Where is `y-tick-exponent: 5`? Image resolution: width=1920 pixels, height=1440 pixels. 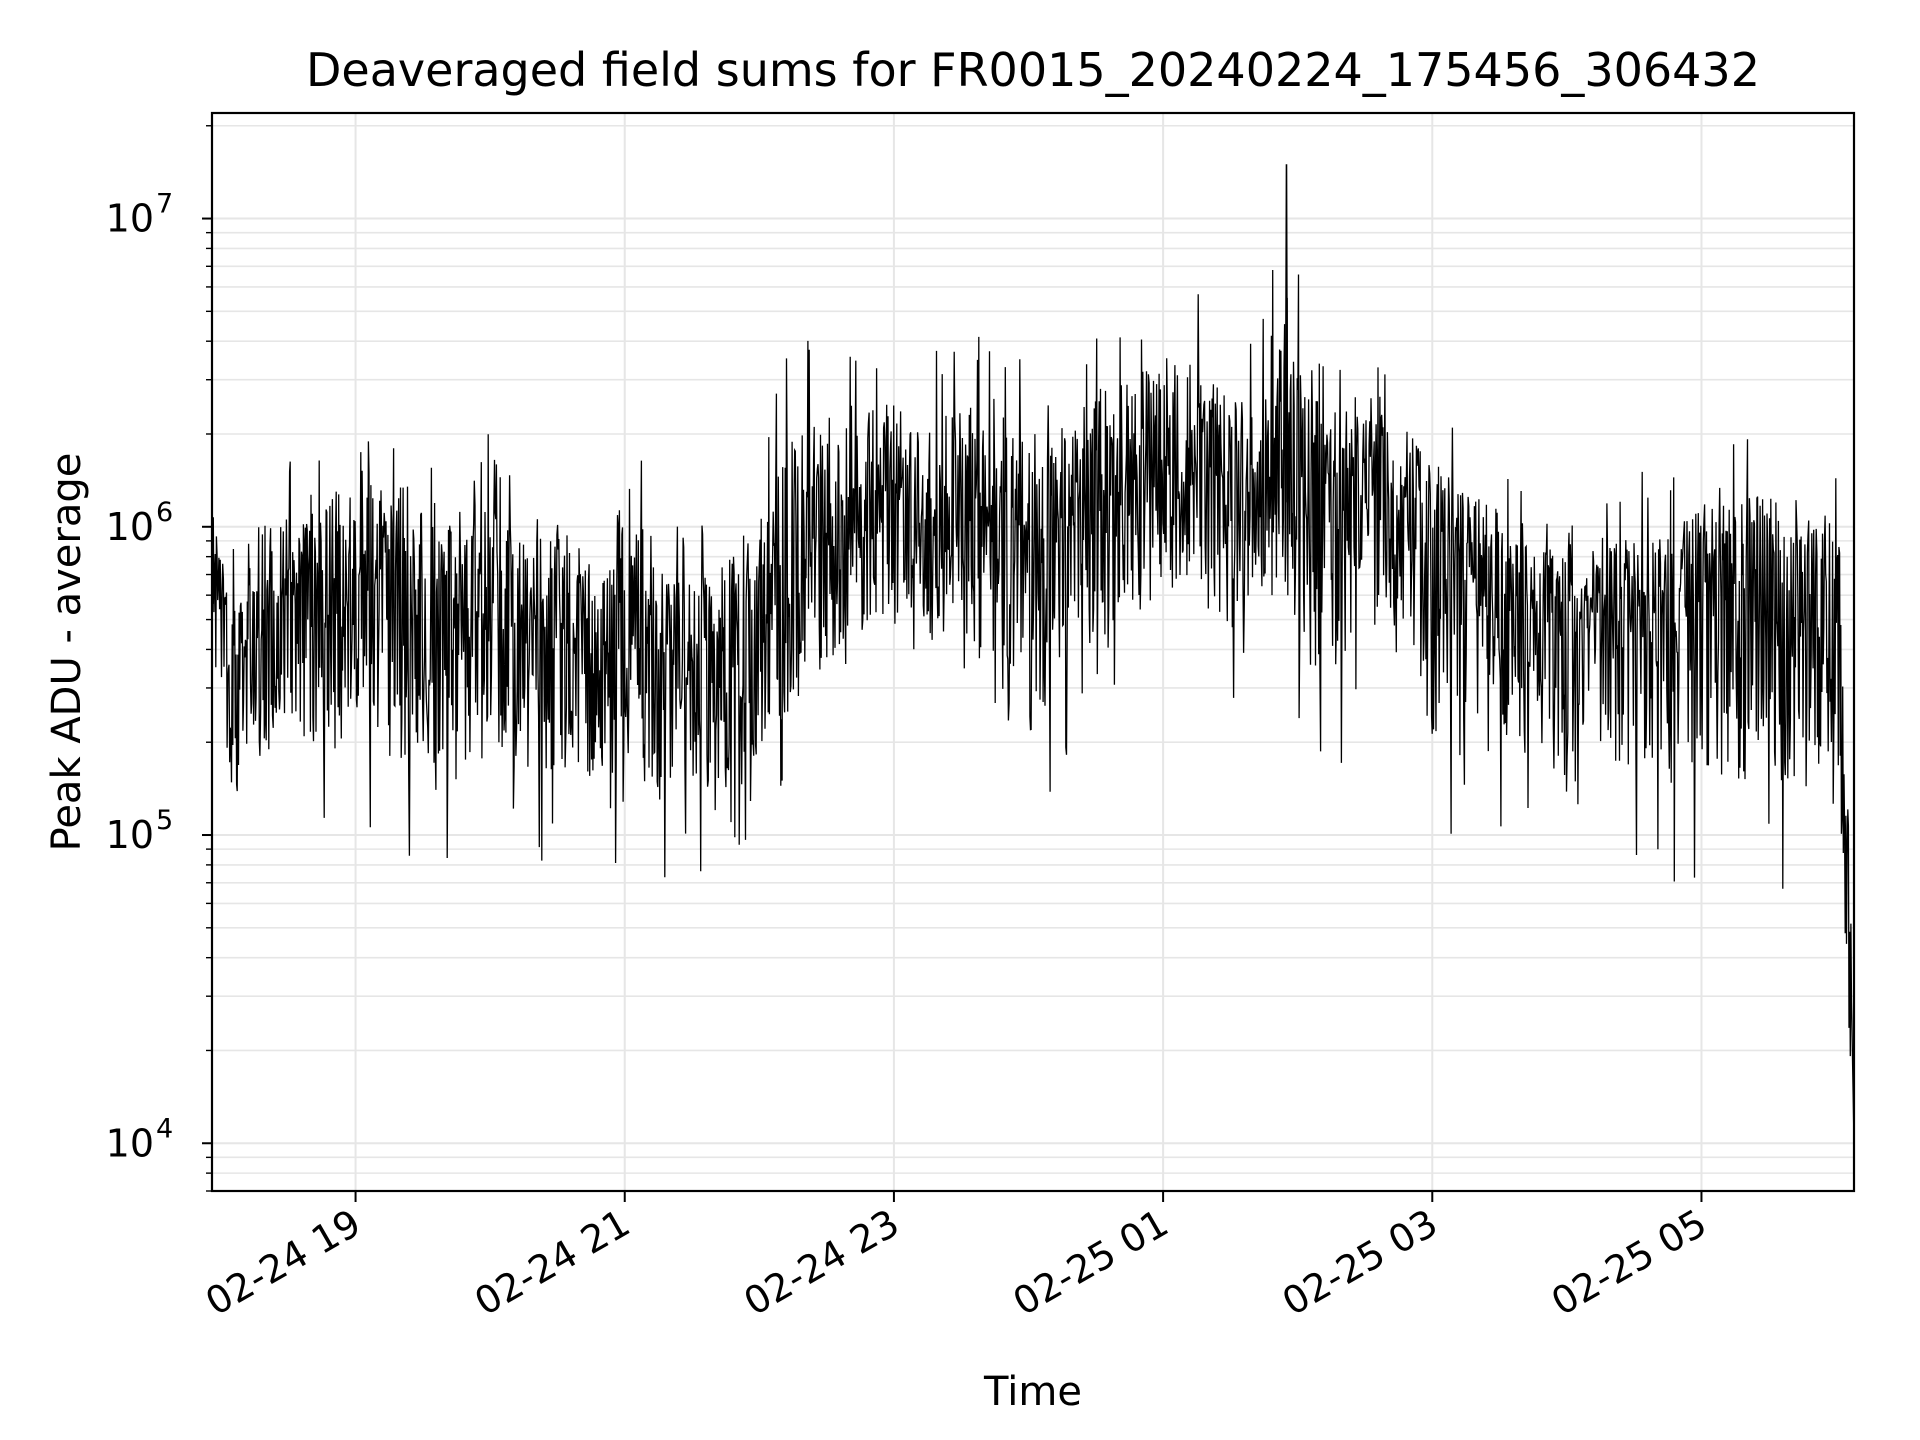 y-tick-exponent: 5 is located at coordinates (164, 820).